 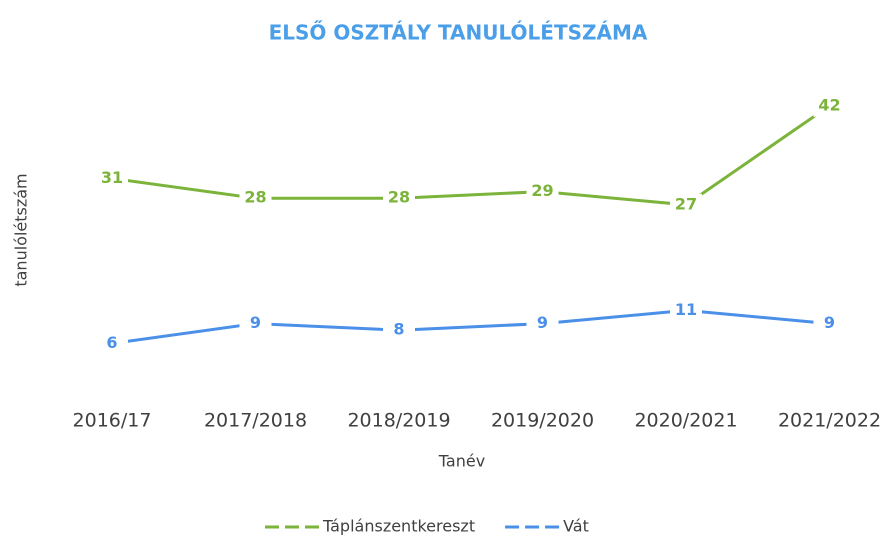 I want to click on x-tick-label: 2018/2019, so click(x=398, y=421).